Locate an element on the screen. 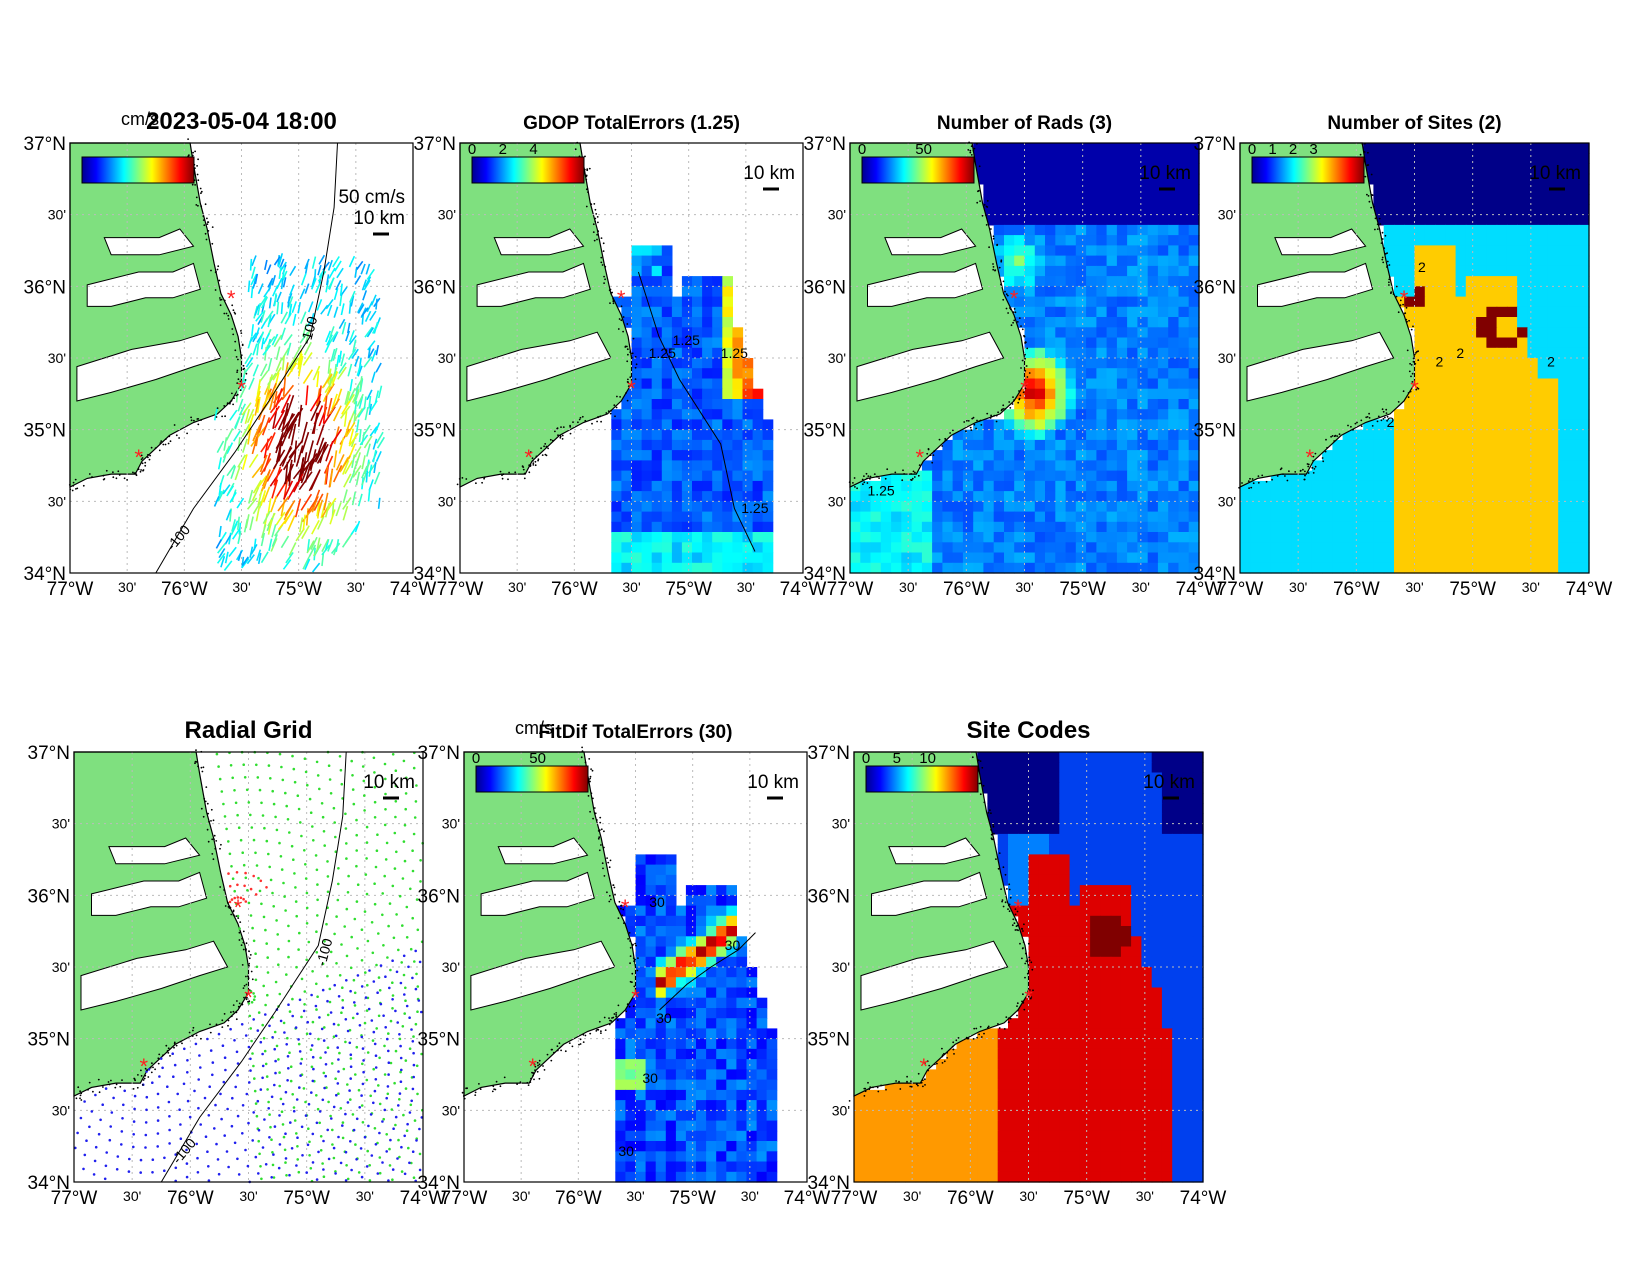 The height and width of the screenshot is (1275, 1650). colorbar is located at coordinates (528, 170).